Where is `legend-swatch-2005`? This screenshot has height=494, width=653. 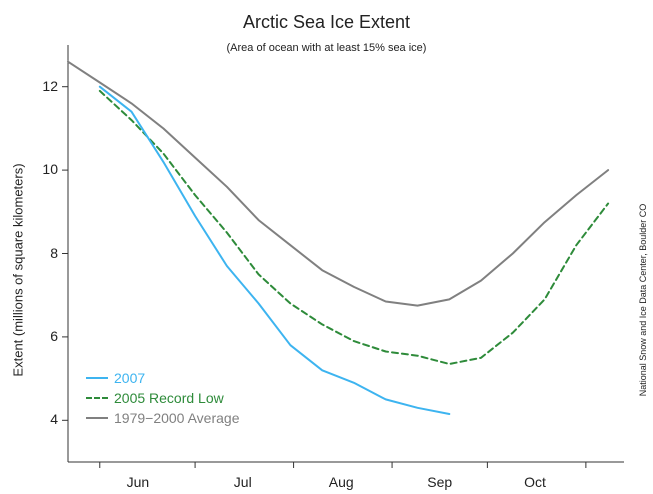 legend-swatch-2005 is located at coordinates (97, 398).